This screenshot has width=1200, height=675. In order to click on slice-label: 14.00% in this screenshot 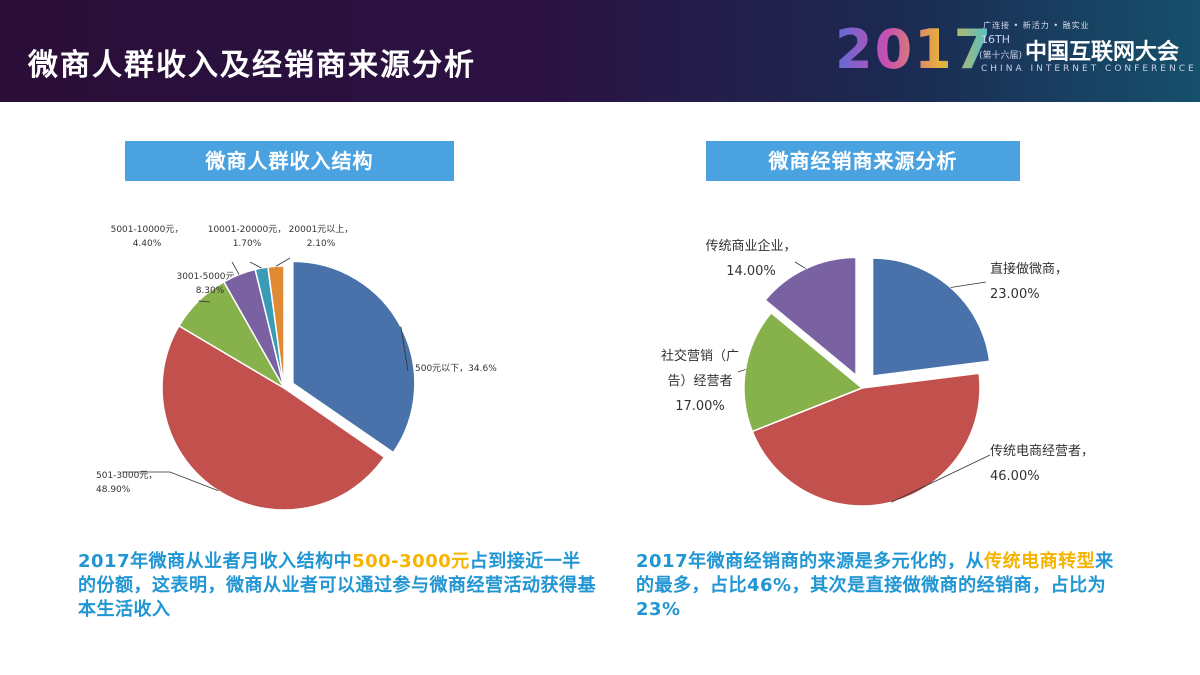, I will do `click(751, 271)`.